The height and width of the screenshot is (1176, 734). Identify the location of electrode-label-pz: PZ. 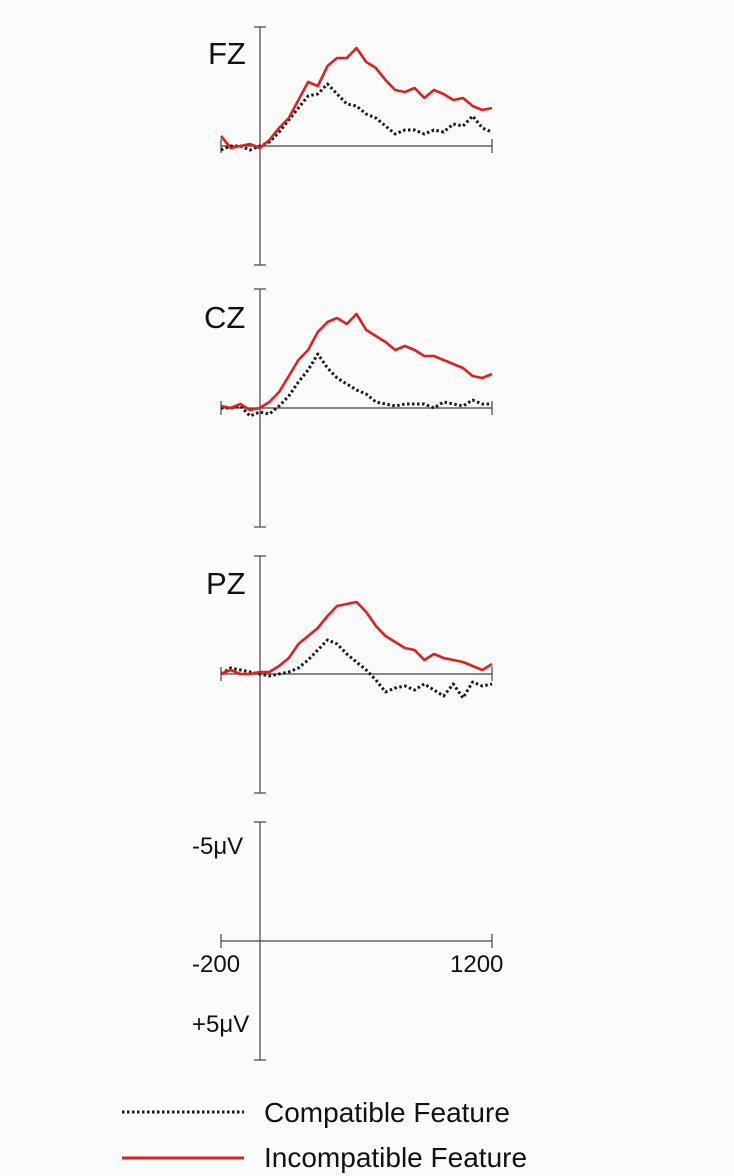
(226, 583).